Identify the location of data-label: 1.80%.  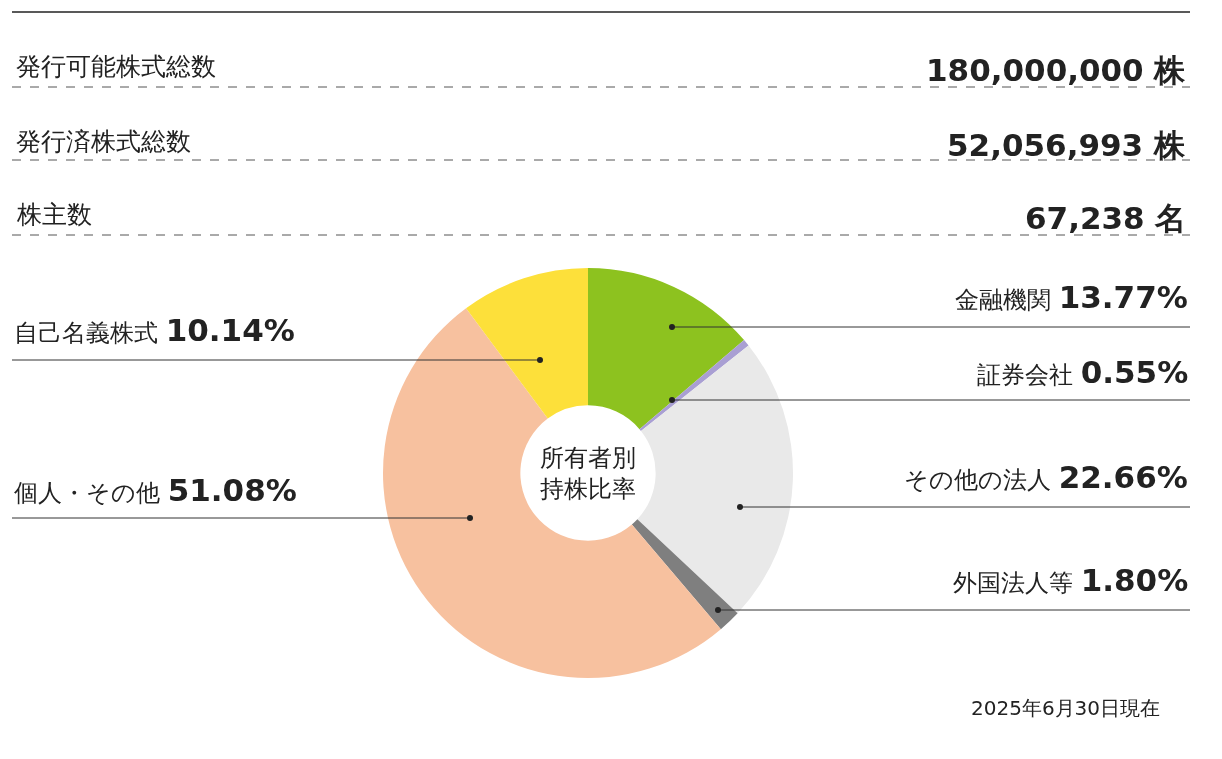
(1134, 580).